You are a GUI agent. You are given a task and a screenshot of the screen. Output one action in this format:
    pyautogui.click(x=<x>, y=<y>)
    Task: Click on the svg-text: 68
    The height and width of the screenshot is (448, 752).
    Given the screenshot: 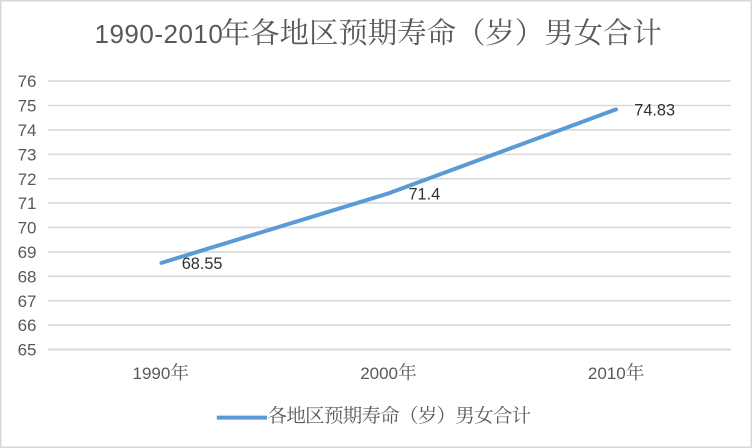 What is the action you would take?
    pyautogui.click(x=27, y=276)
    